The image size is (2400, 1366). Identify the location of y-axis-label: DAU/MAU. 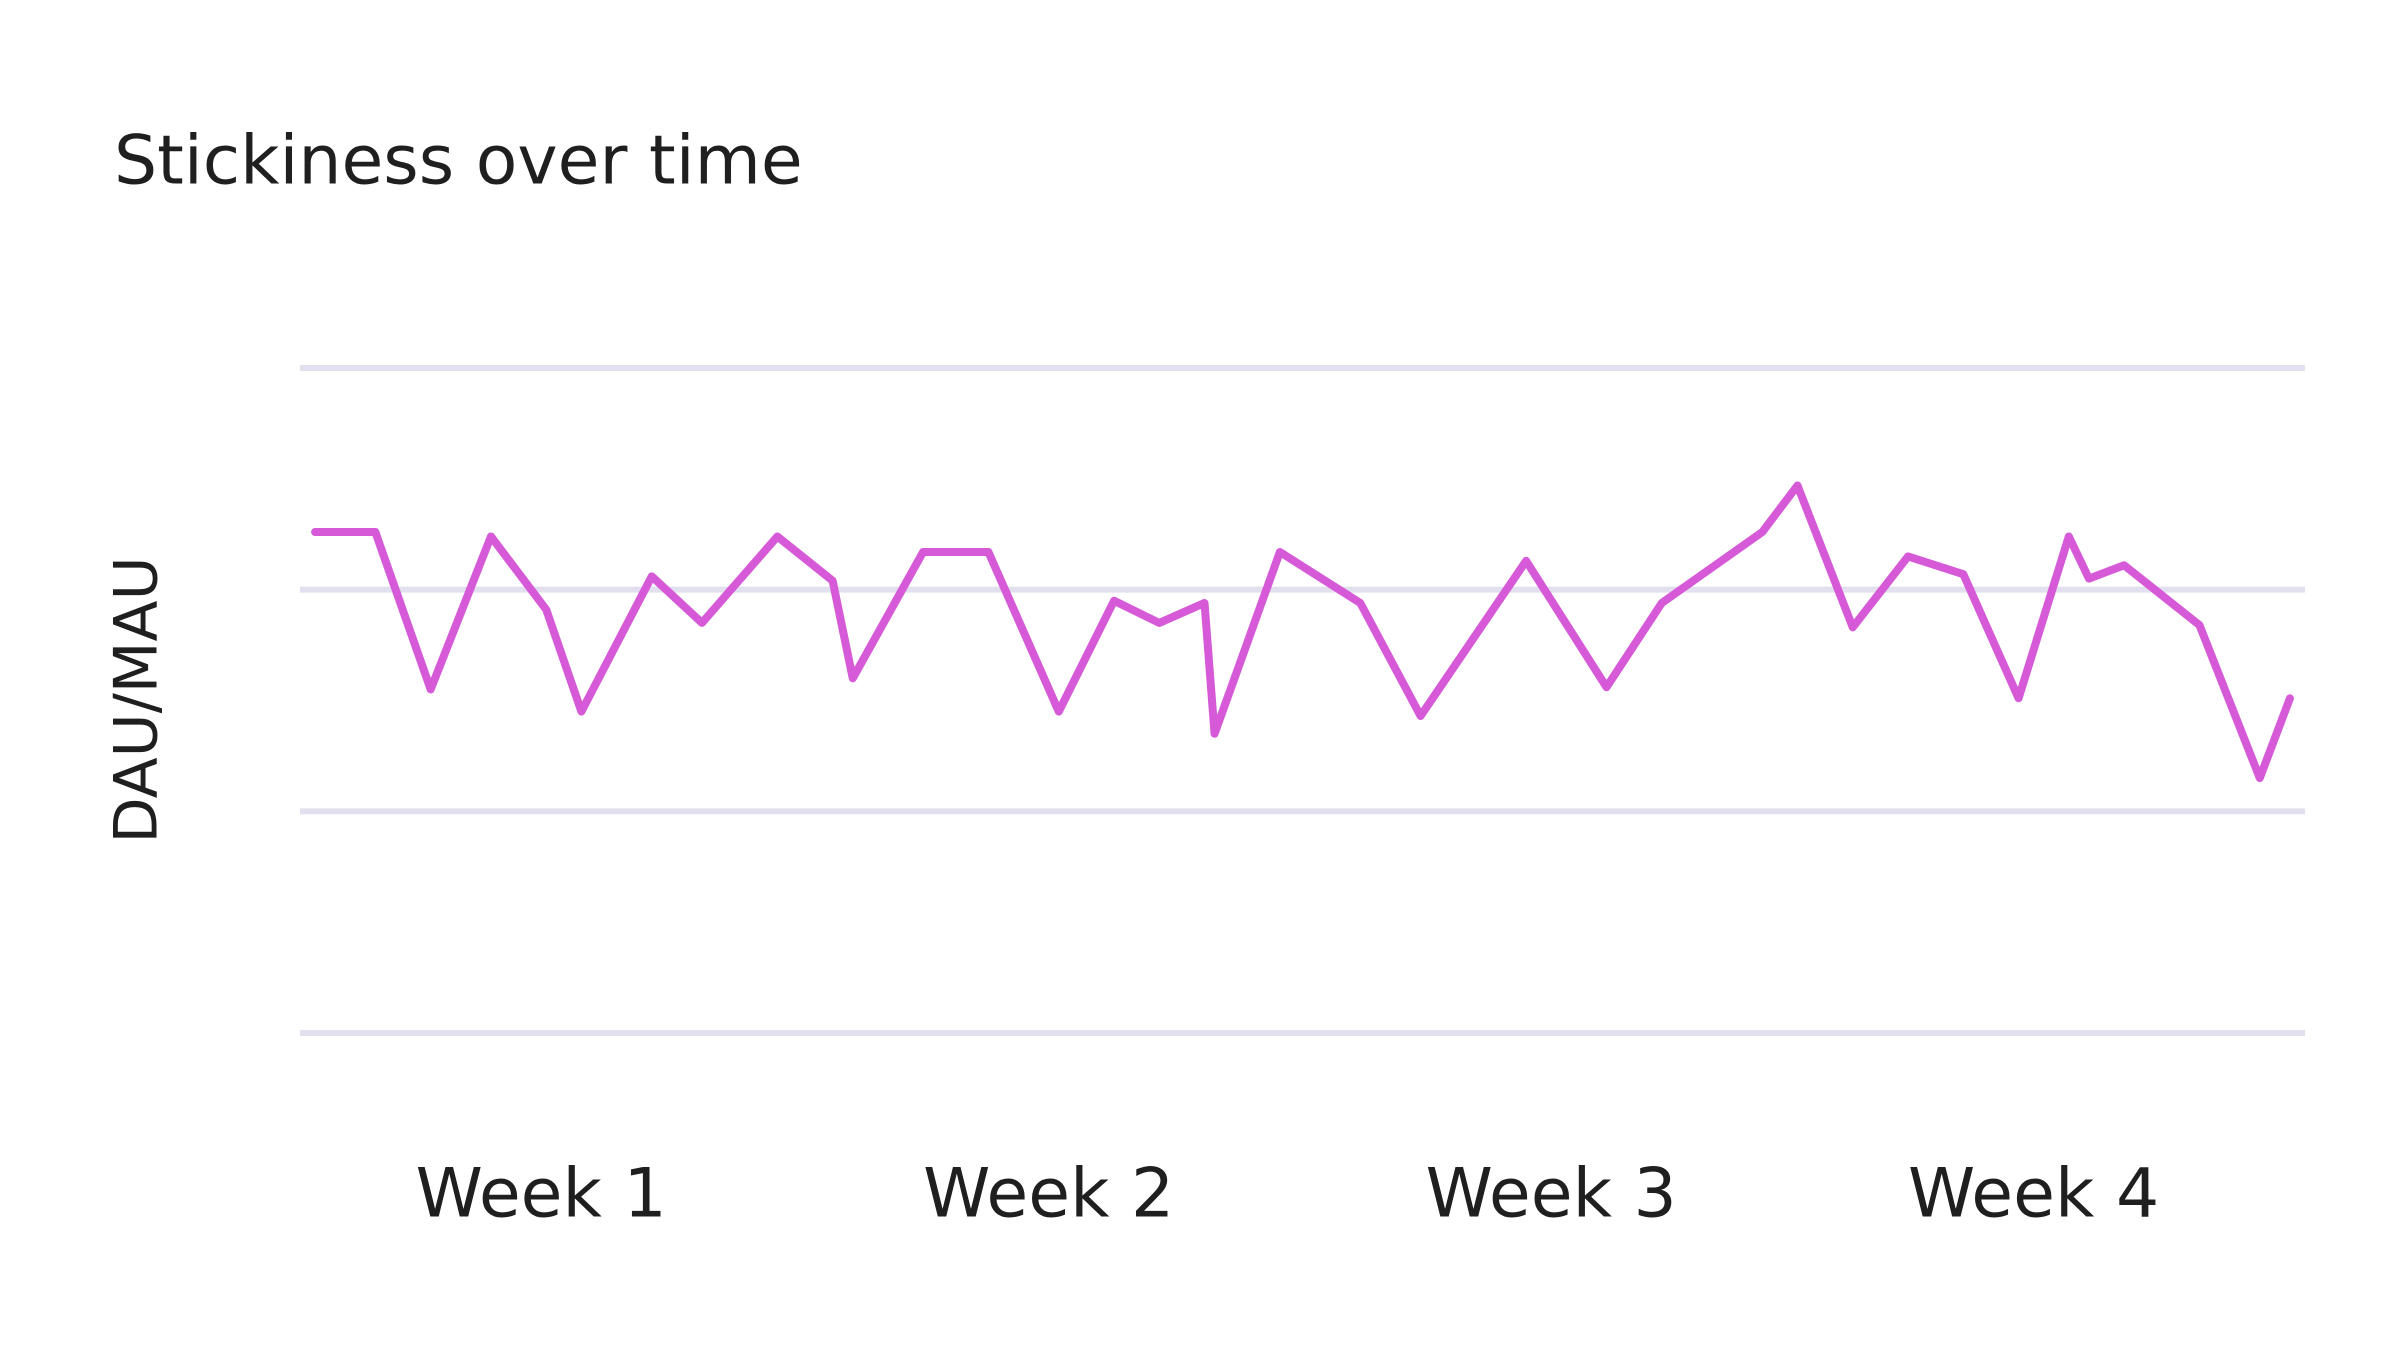
(137, 699).